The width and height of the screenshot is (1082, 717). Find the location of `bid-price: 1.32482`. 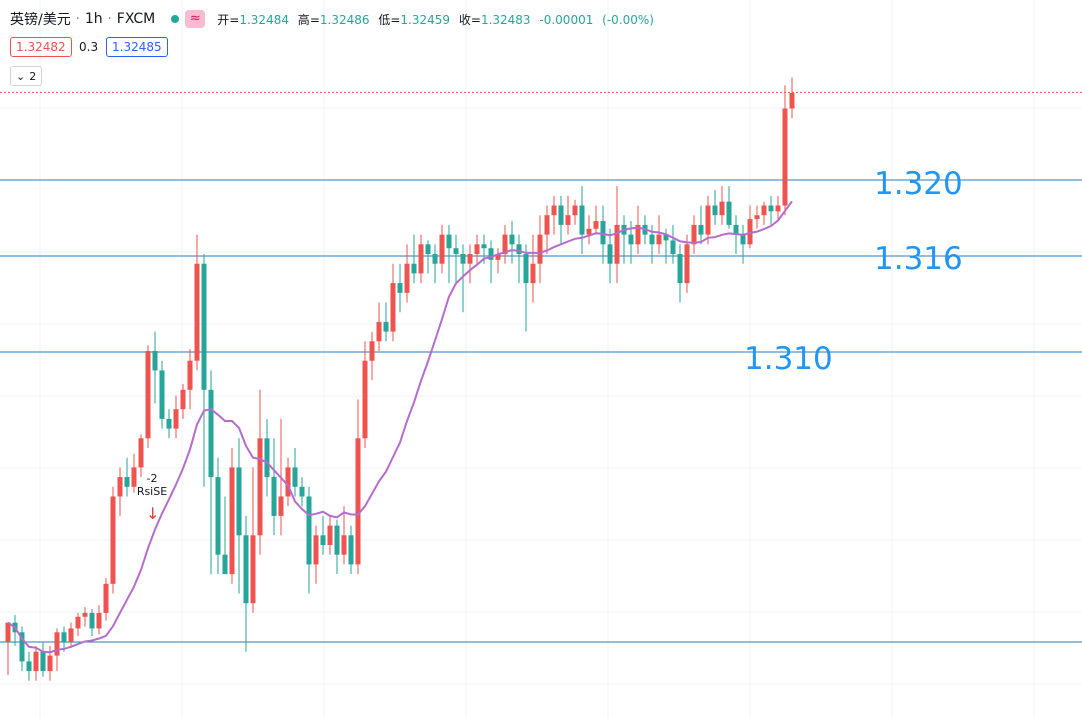

bid-price: 1.32482 is located at coordinates (41, 47).